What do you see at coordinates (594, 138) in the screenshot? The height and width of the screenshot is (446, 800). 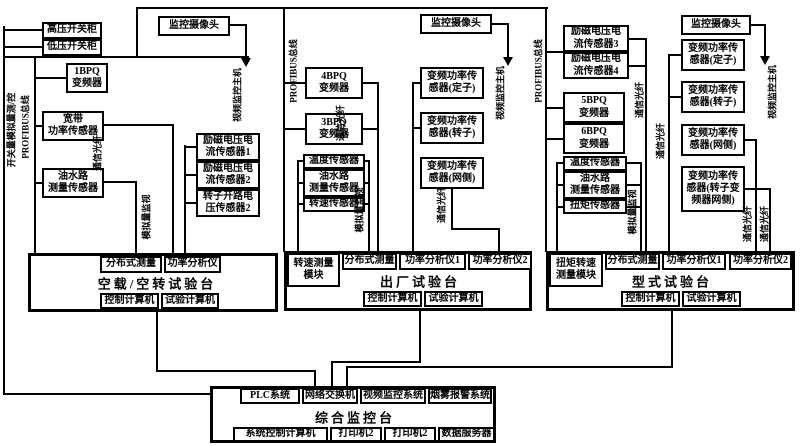 I see `converter-6bpq-box: 6BPQ 变频器` at bounding box center [594, 138].